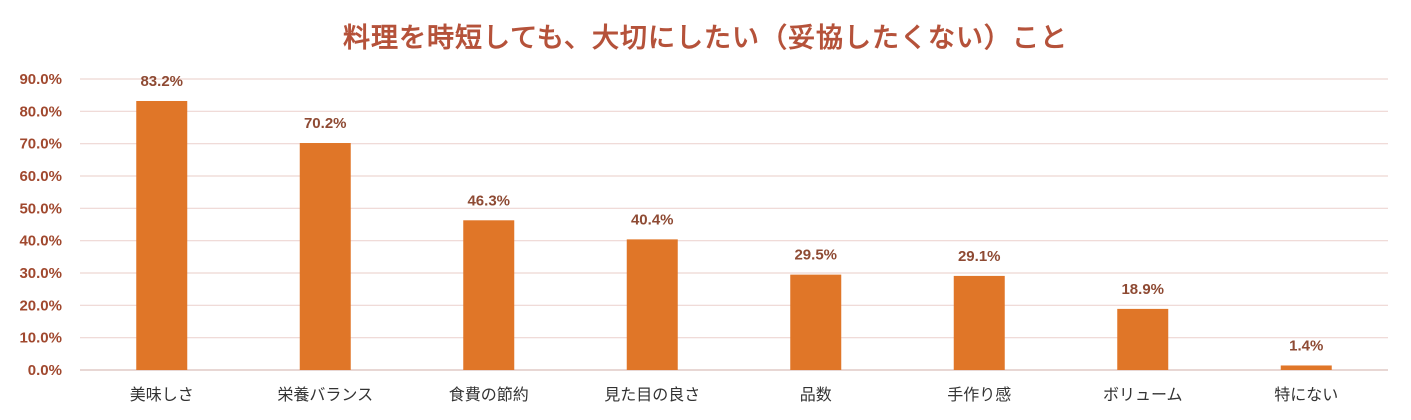 This screenshot has width=1411, height=420. What do you see at coordinates (705, 38) in the screenshot?
I see `chart-title: 料理を時短しても、大切にしたい（妥協したくない）こと` at bounding box center [705, 38].